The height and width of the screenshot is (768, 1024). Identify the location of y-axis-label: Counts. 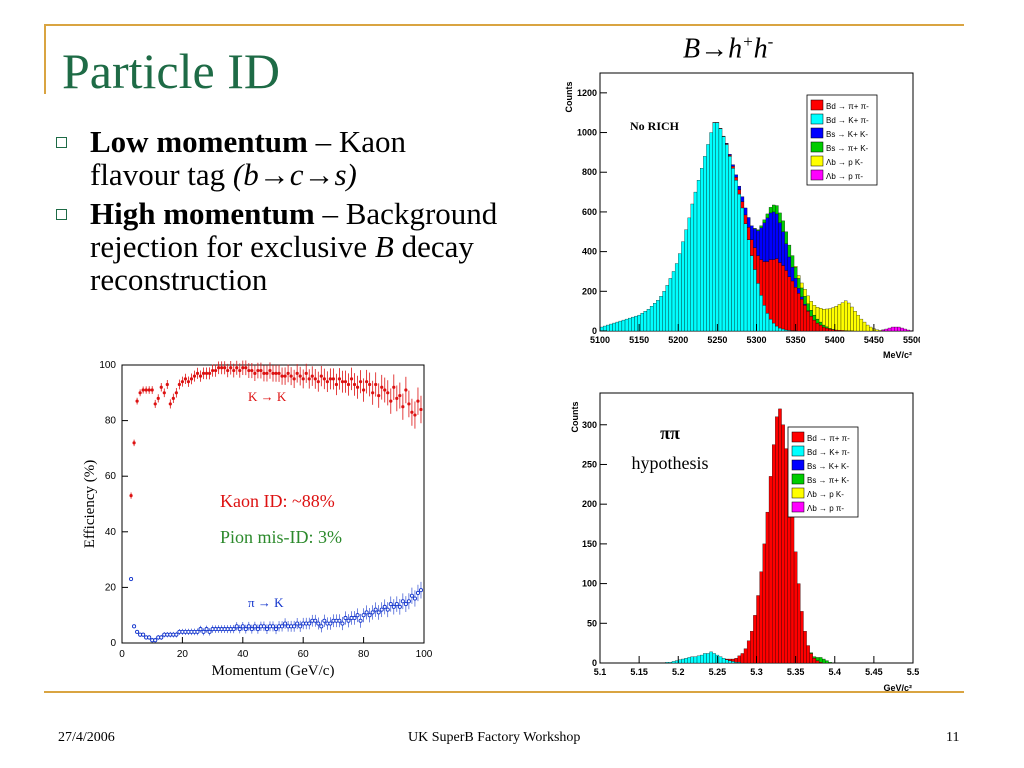
(569, 97).